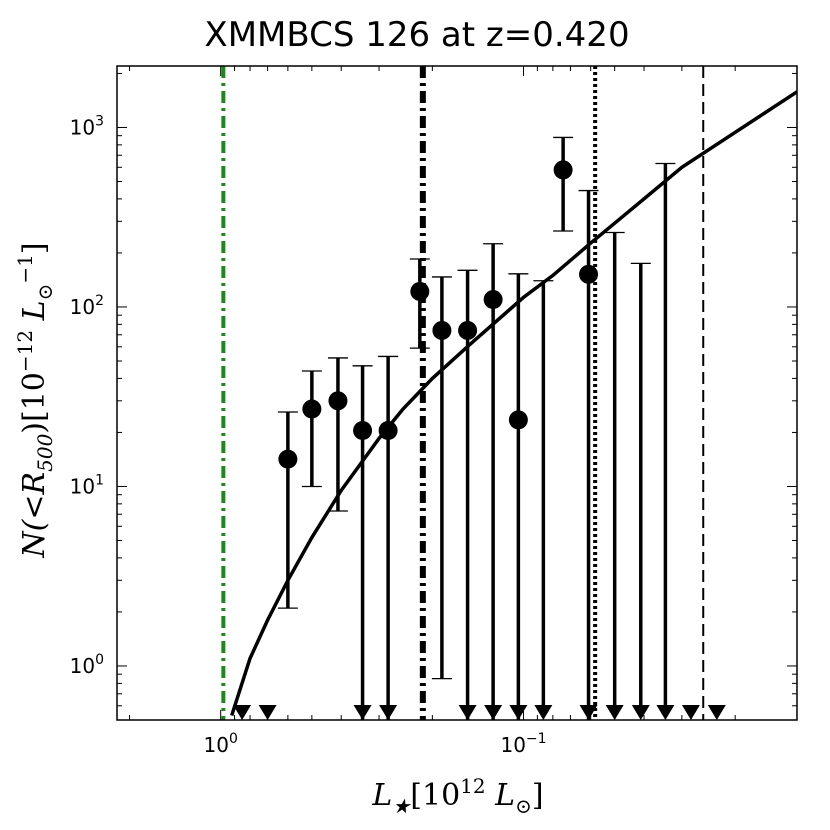  I want to click on y-tick-exp: 3, so click(99, 121).